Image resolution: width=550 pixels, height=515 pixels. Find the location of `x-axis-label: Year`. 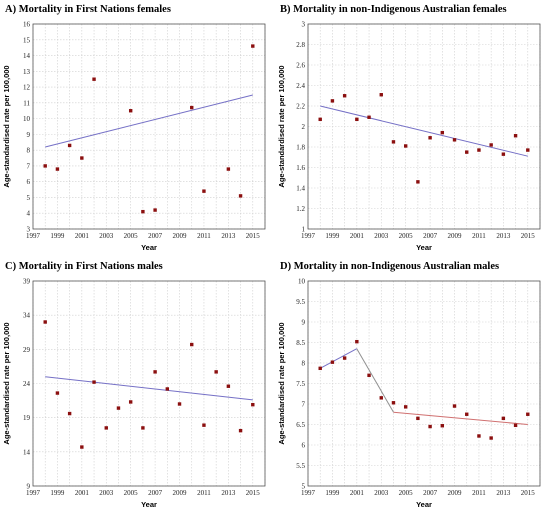

x-axis-label: Year is located at coordinates (149, 247).